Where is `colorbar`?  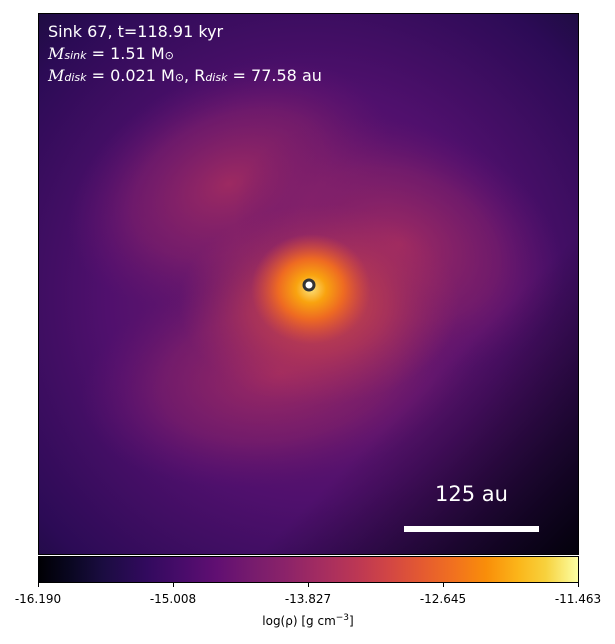
colorbar is located at coordinates (308, 569).